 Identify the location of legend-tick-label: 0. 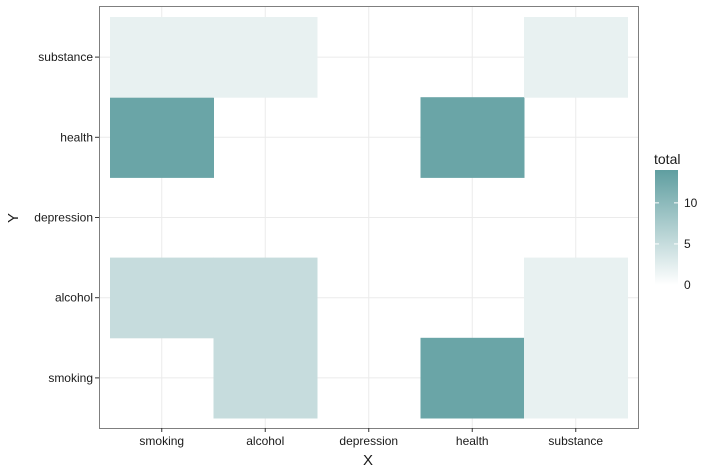
(687, 285).